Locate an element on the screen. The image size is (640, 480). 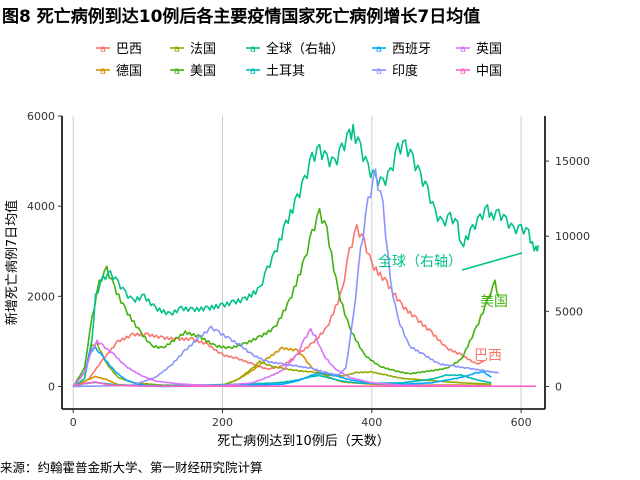
series-label-4: 全球（右轴） is located at coordinates (420, 261).